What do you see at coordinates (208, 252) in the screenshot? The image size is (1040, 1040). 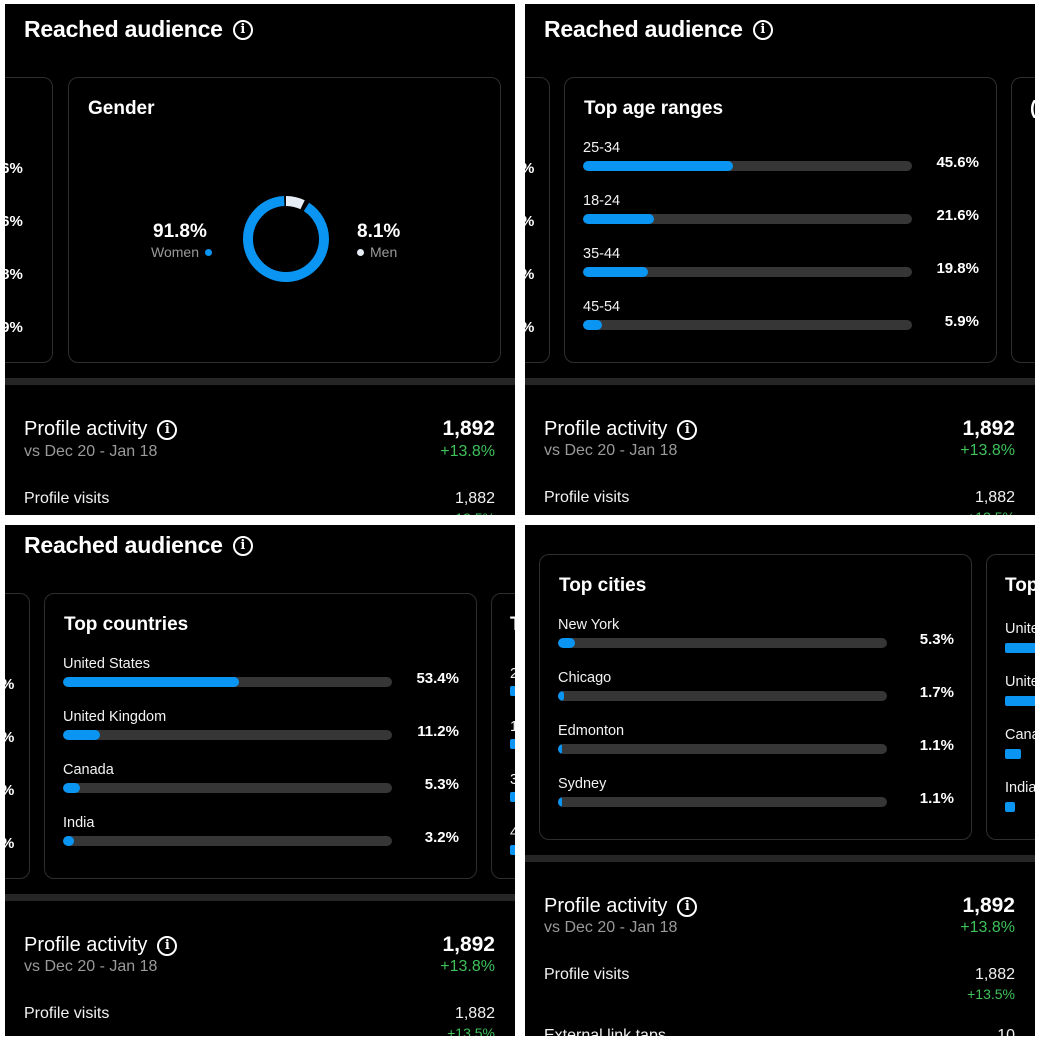 I see `women-dot` at bounding box center [208, 252].